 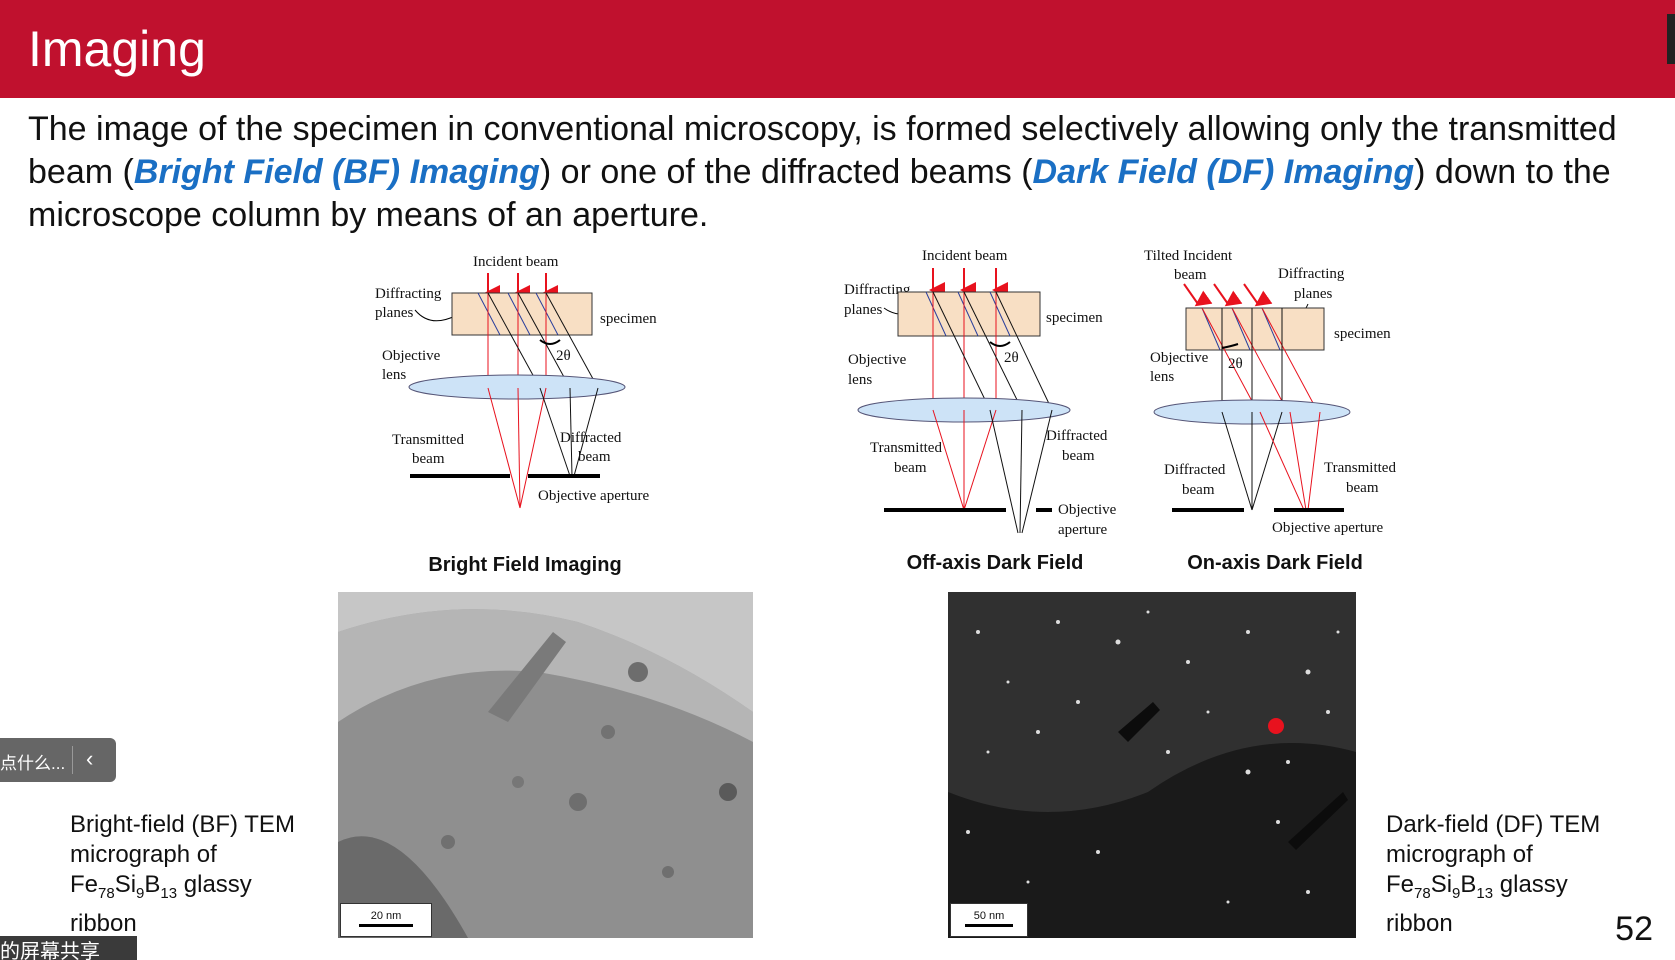 What do you see at coordinates (336, 172) in the screenshot?
I see `bright-field-highlight: Bright Field (BF) Imaging` at bounding box center [336, 172].